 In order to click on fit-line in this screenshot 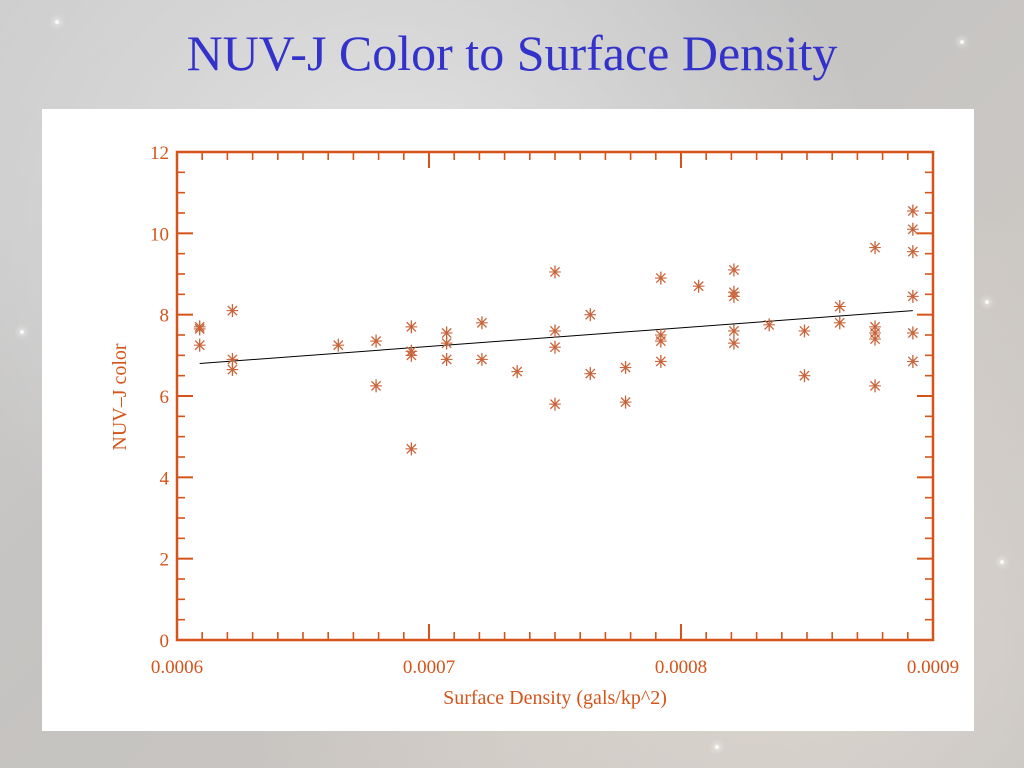, I will do `click(556, 337)`.